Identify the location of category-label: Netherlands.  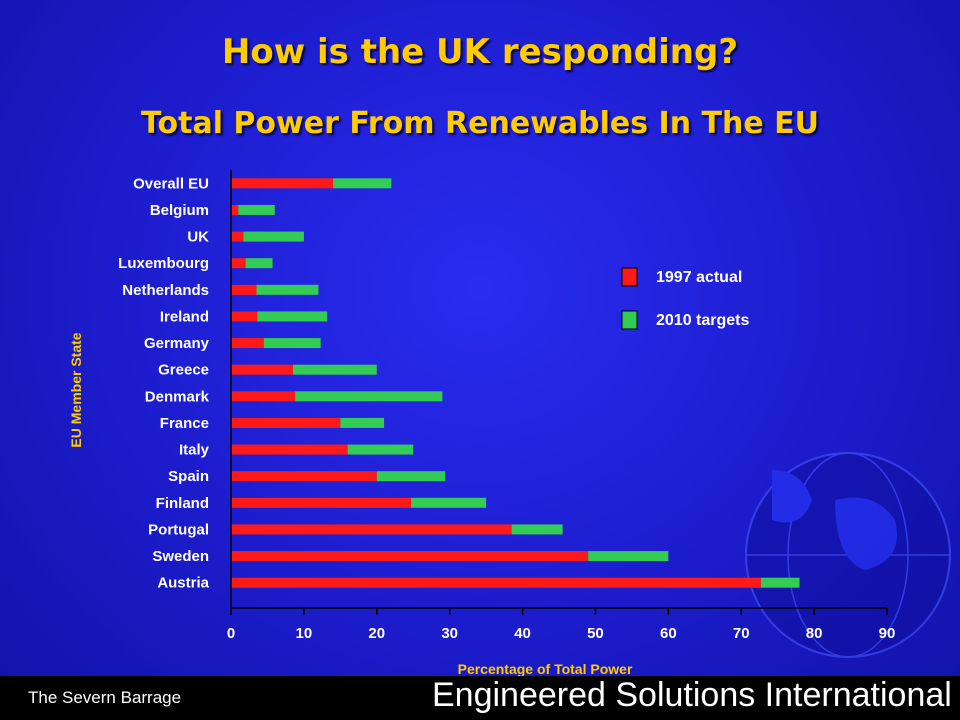
(165, 290).